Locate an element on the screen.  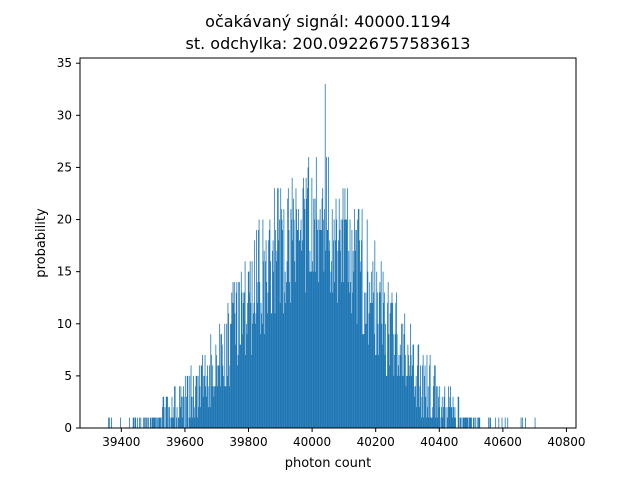
x-tick-label: 40000 is located at coordinates (312, 442).